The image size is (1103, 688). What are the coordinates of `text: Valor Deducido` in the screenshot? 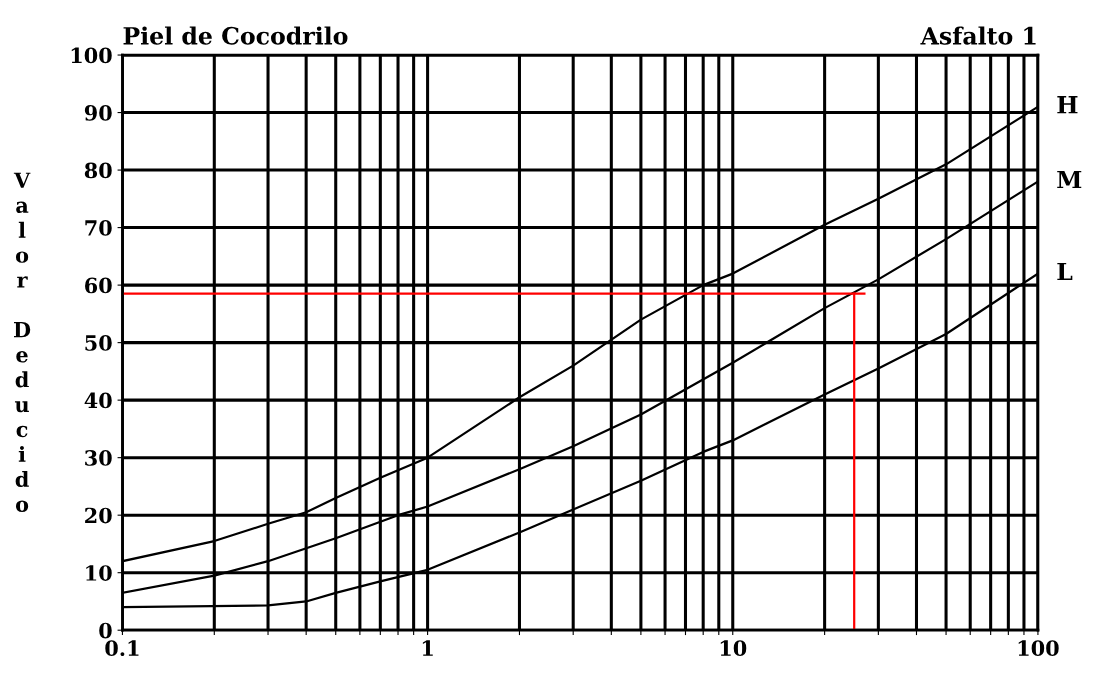 It's located at (22, 342).